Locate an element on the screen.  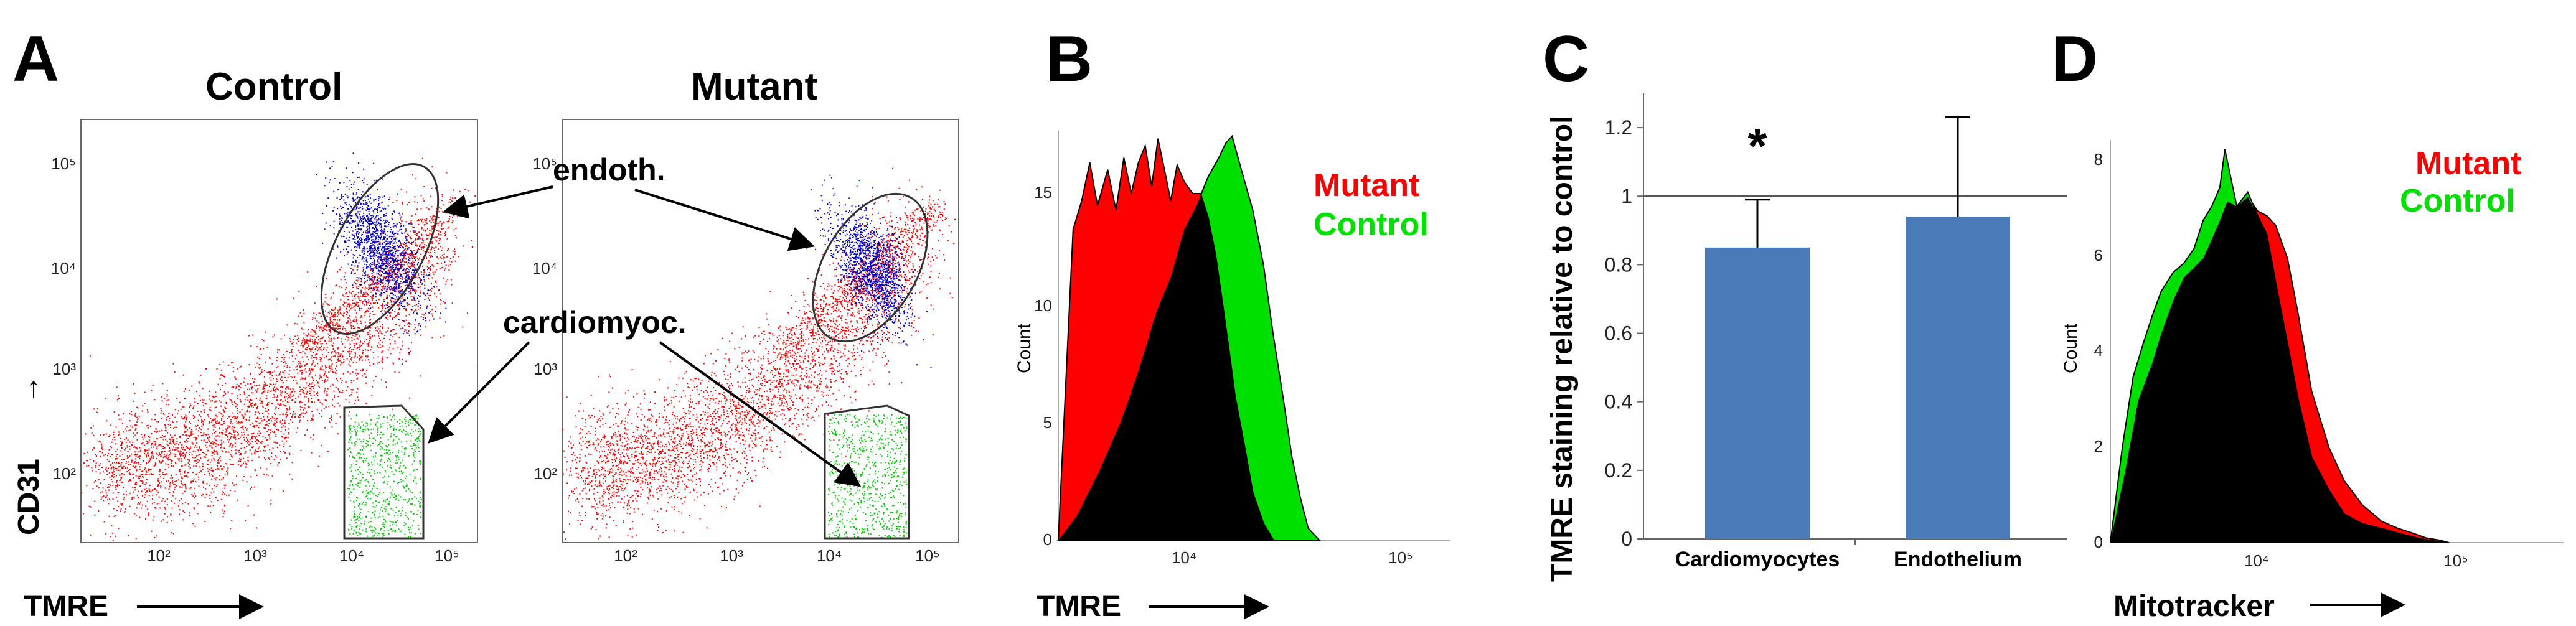
endo-arrow-right is located at coordinates (724, 220).